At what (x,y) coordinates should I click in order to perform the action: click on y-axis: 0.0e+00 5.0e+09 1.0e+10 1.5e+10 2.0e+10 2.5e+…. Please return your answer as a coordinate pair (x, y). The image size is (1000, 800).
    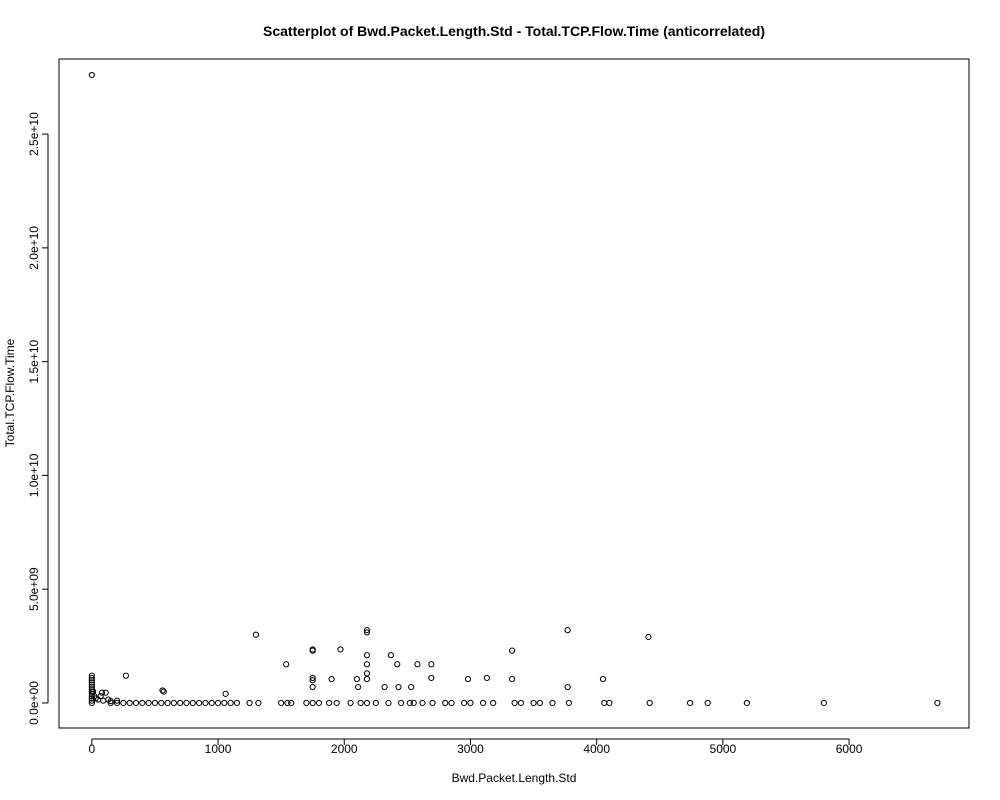
    Looking at the image, I should click on (38, 418).